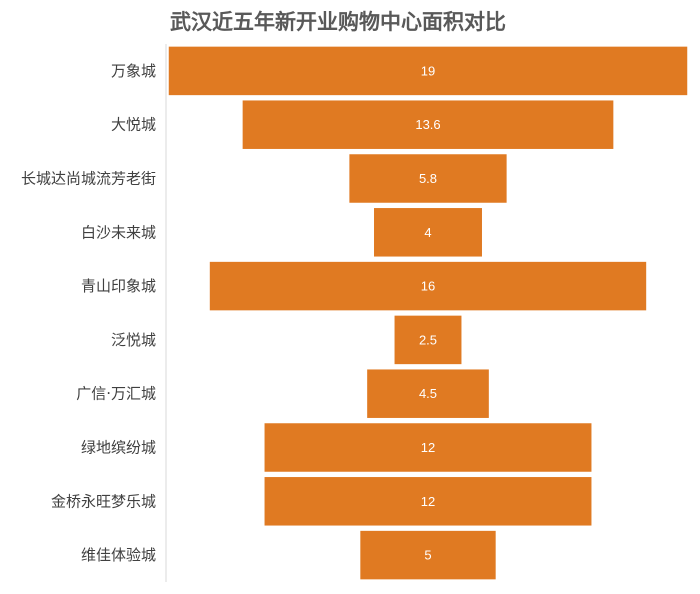 The height and width of the screenshot is (594, 700). I want to click on value-label-8: 12, so click(428, 447).